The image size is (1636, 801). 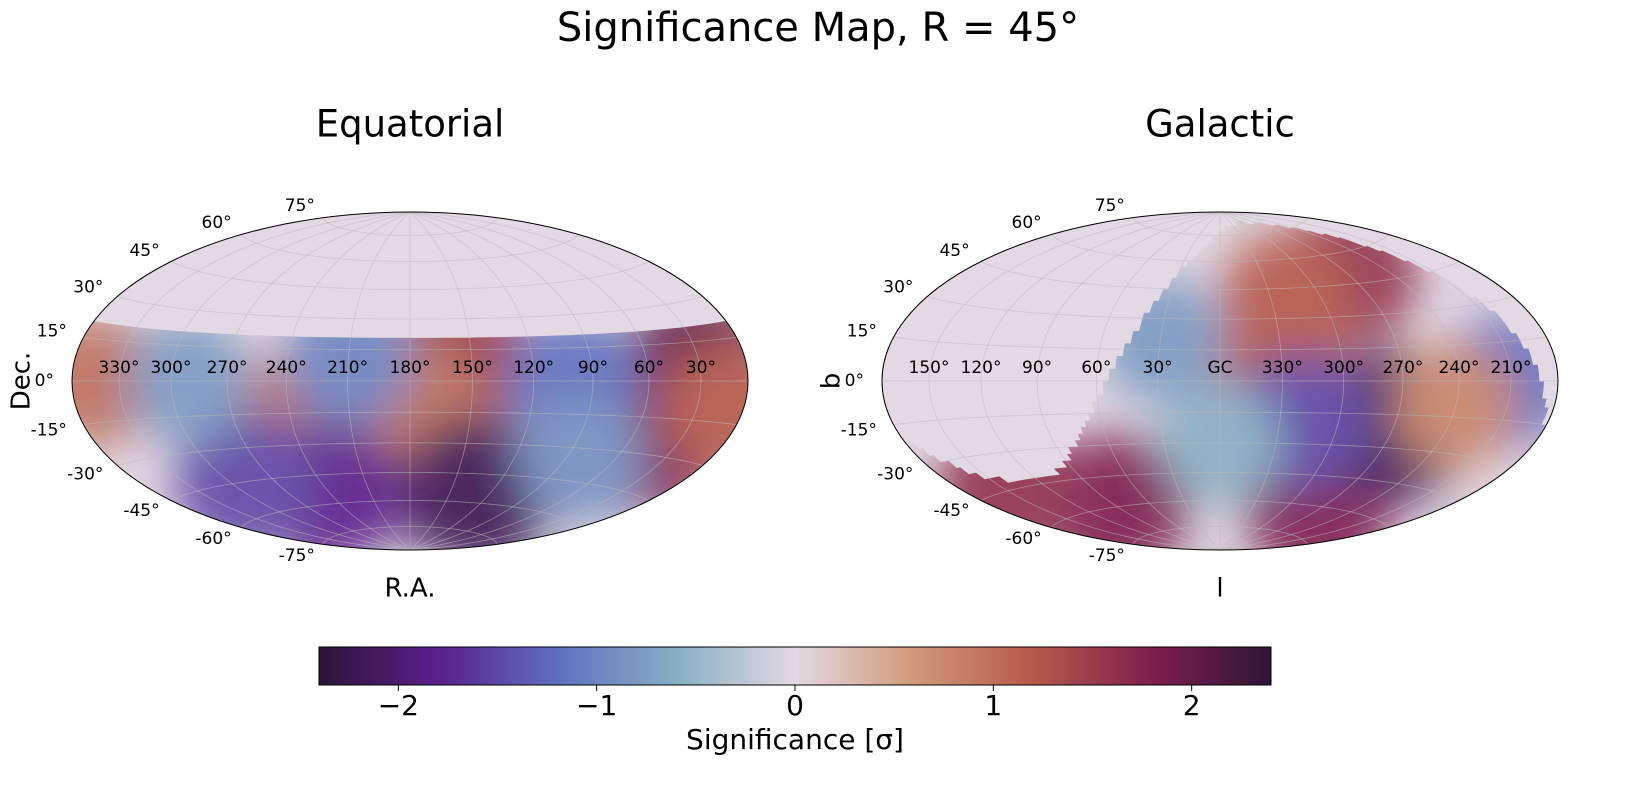 What do you see at coordinates (1219, 589) in the screenshot?
I see `x-axis-label: l` at bounding box center [1219, 589].